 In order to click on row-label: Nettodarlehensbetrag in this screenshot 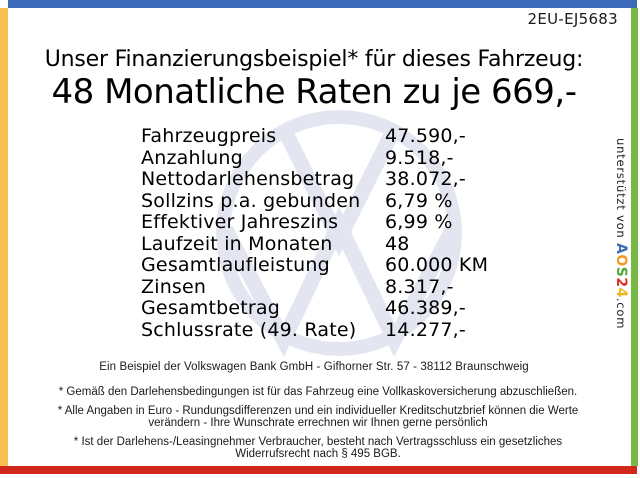, I will do `click(248, 179)`.